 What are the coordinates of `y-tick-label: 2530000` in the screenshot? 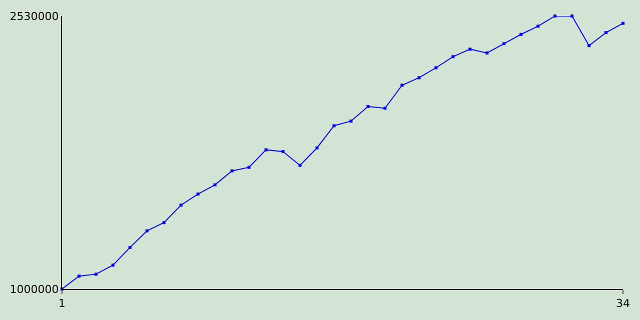 It's located at (34, 16).